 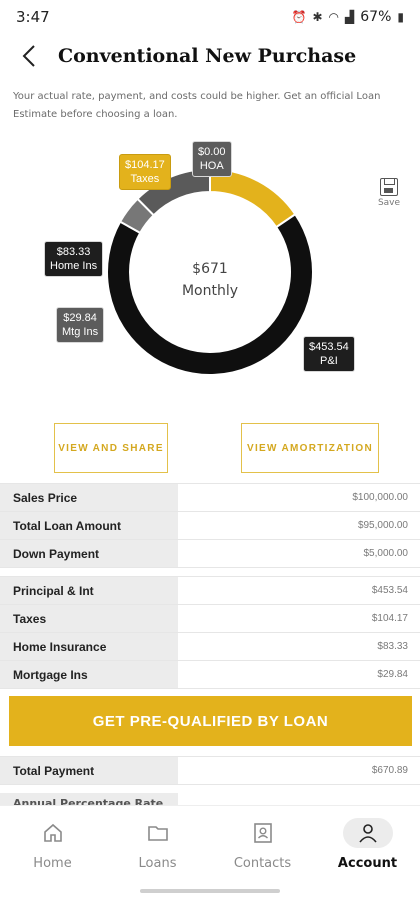 I want to click on save-label: Save, so click(x=389, y=203).